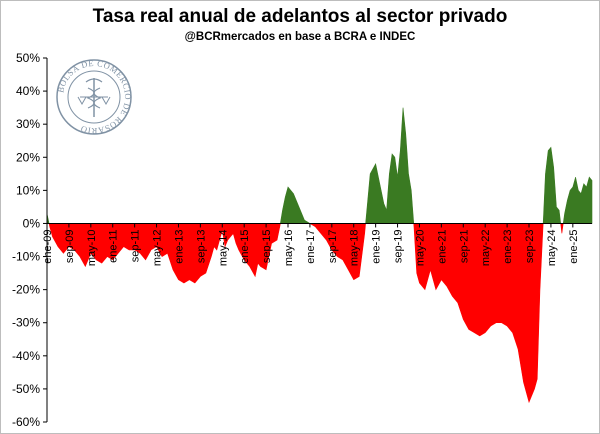 The image size is (600, 434). What do you see at coordinates (464, 246) in the screenshot?
I see `x-tick-label: sep-21` at bounding box center [464, 246].